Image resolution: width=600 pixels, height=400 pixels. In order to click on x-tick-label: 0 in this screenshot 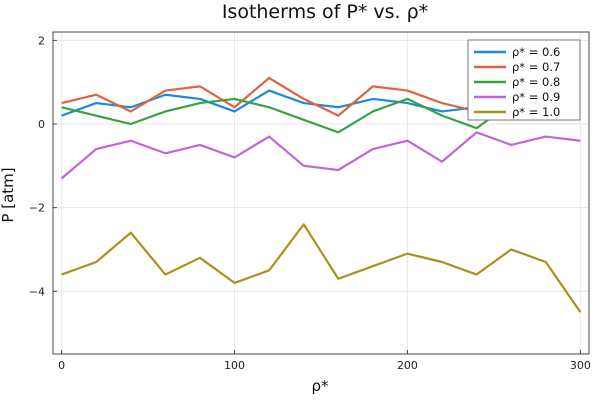, I will do `click(61, 365)`.